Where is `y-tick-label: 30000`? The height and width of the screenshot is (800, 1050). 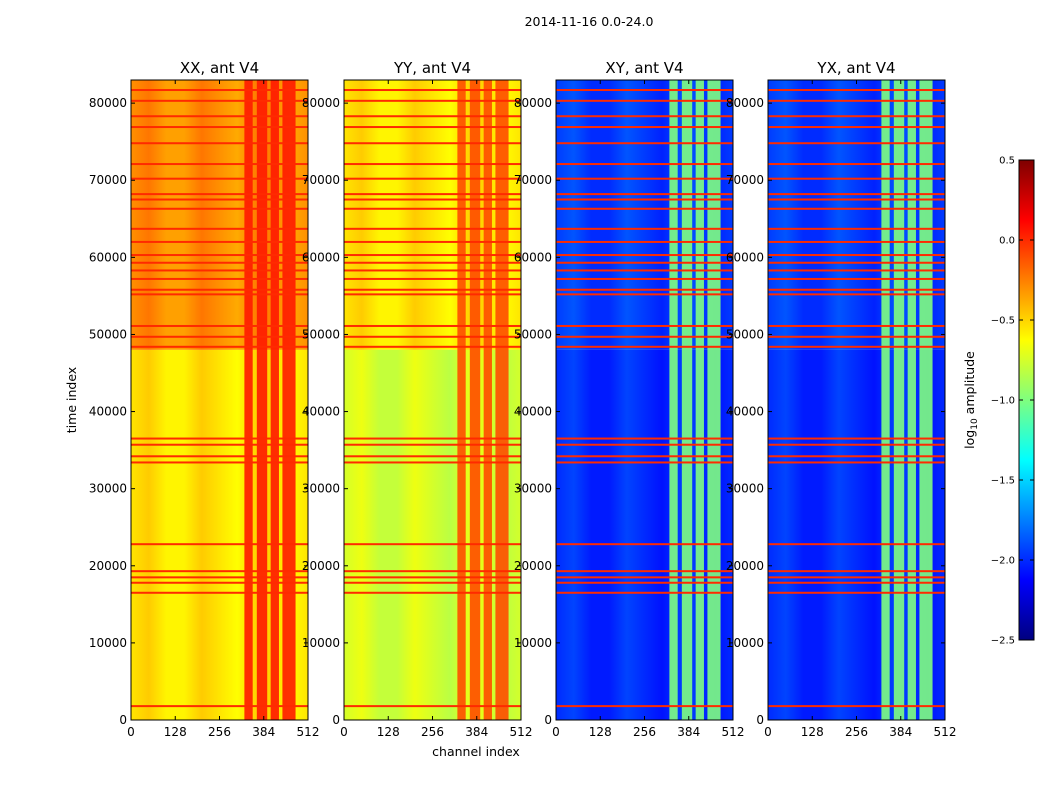 y-tick-label: 30000 is located at coordinates (533, 489).